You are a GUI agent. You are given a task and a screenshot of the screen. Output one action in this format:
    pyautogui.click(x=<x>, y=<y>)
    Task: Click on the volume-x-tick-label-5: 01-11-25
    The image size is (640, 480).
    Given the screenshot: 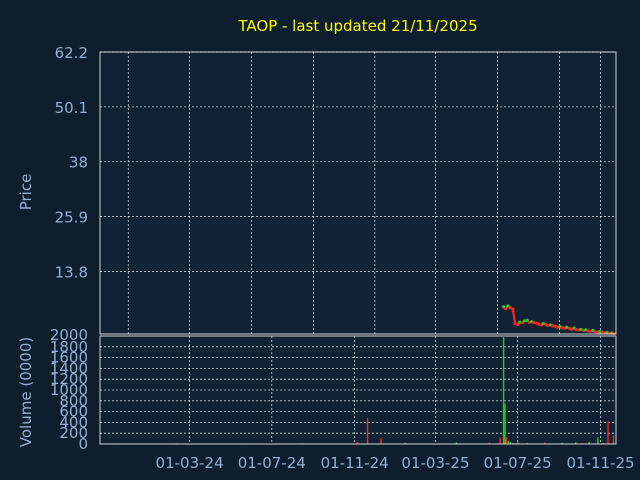 What is the action you would take?
    pyautogui.click(x=600, y=463)
    